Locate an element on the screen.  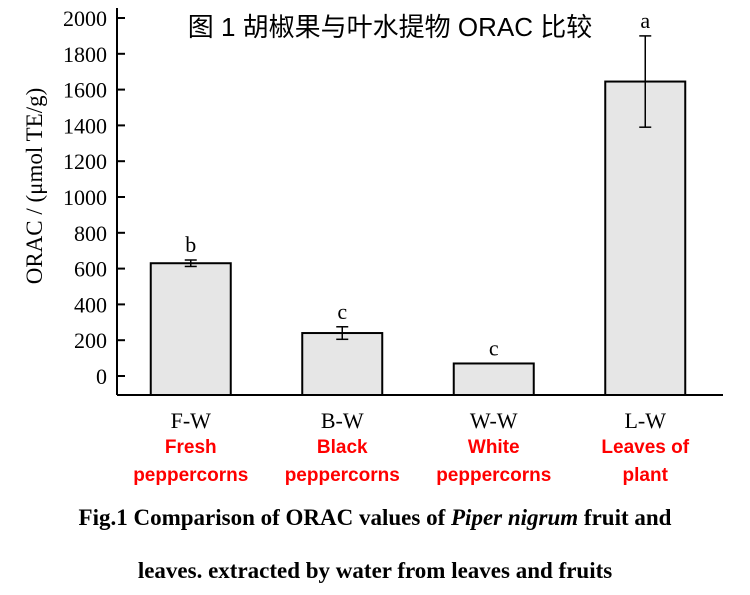
caption-species: Piper nigrum is located at coordinates (515, 517).